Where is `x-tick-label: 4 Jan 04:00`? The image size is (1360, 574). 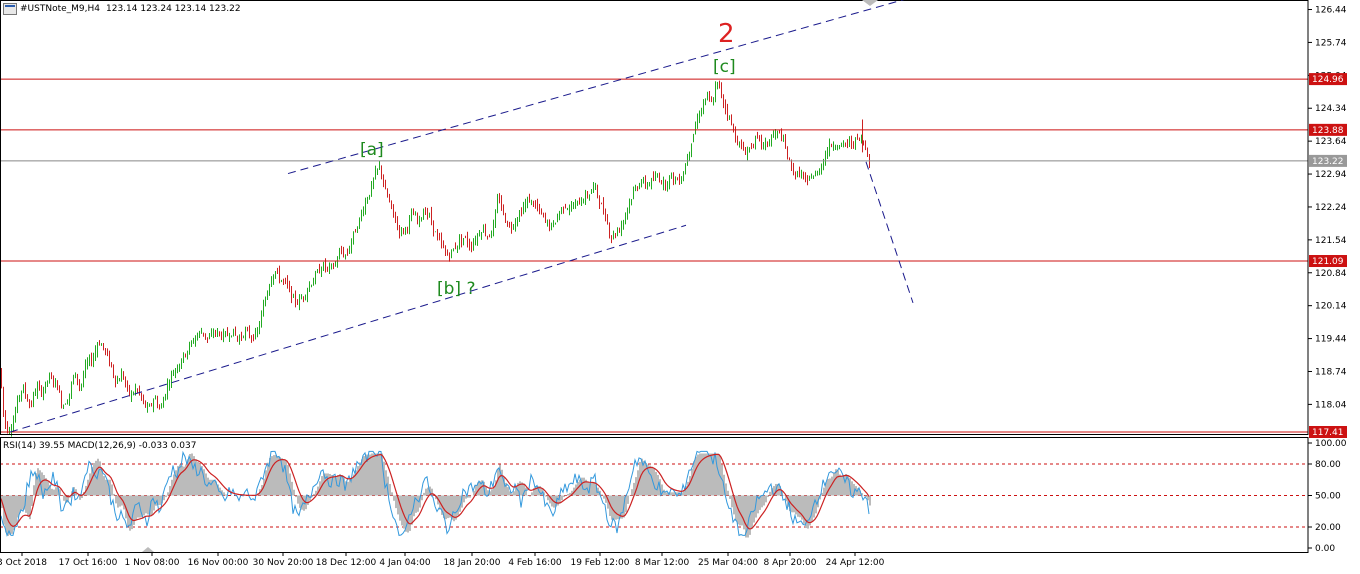 x-tick-label: 4 Jan 04:00 is located at coordinates (405, 563).